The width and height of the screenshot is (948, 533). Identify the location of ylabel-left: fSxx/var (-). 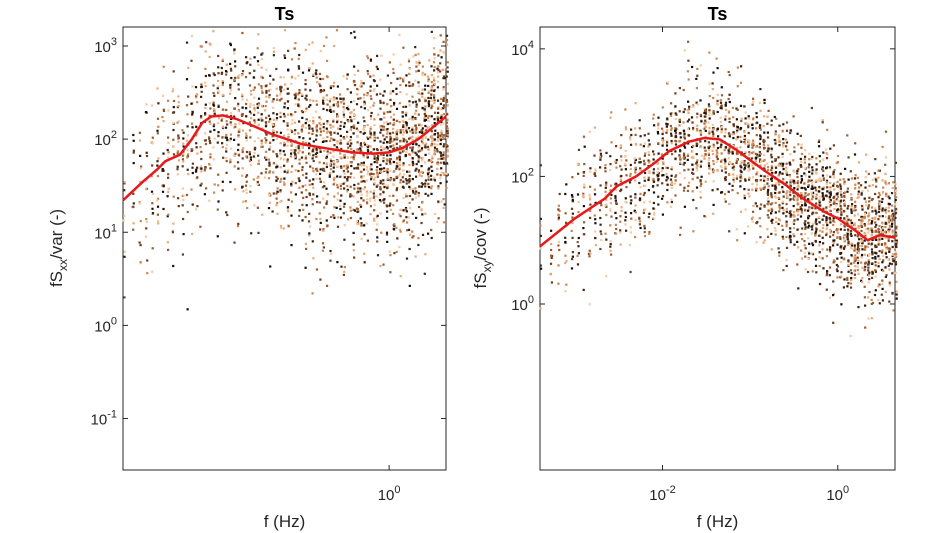
(58, 248).